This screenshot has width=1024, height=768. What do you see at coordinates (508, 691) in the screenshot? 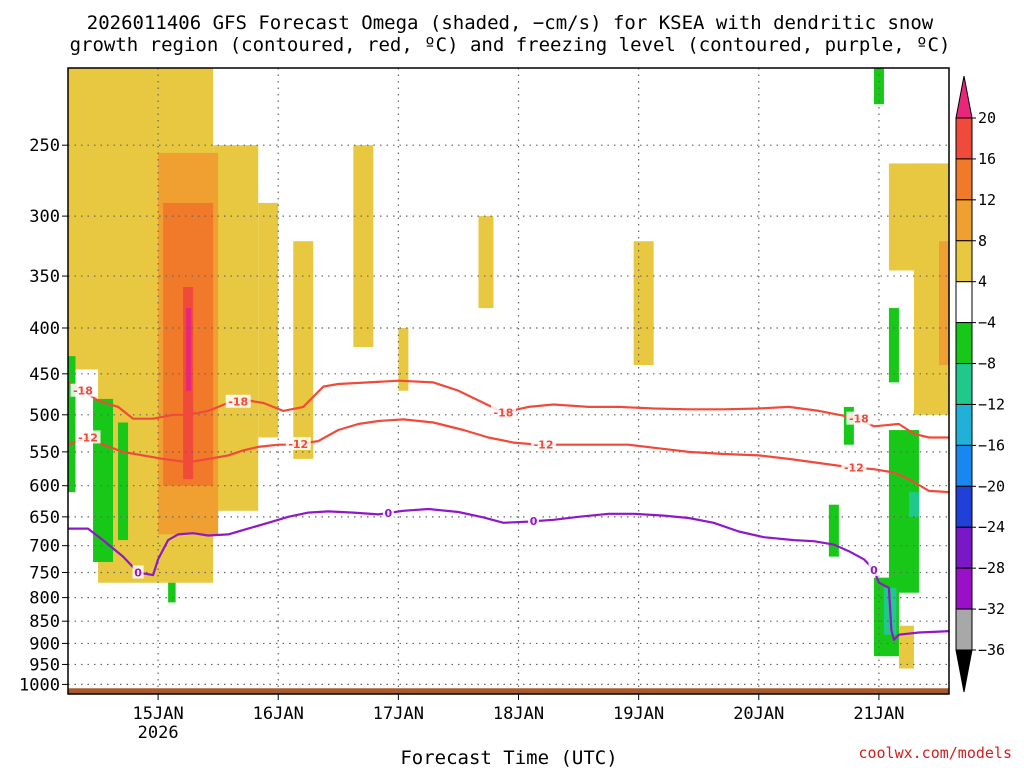
I see `ground-band` at bounding box center [508, 691].